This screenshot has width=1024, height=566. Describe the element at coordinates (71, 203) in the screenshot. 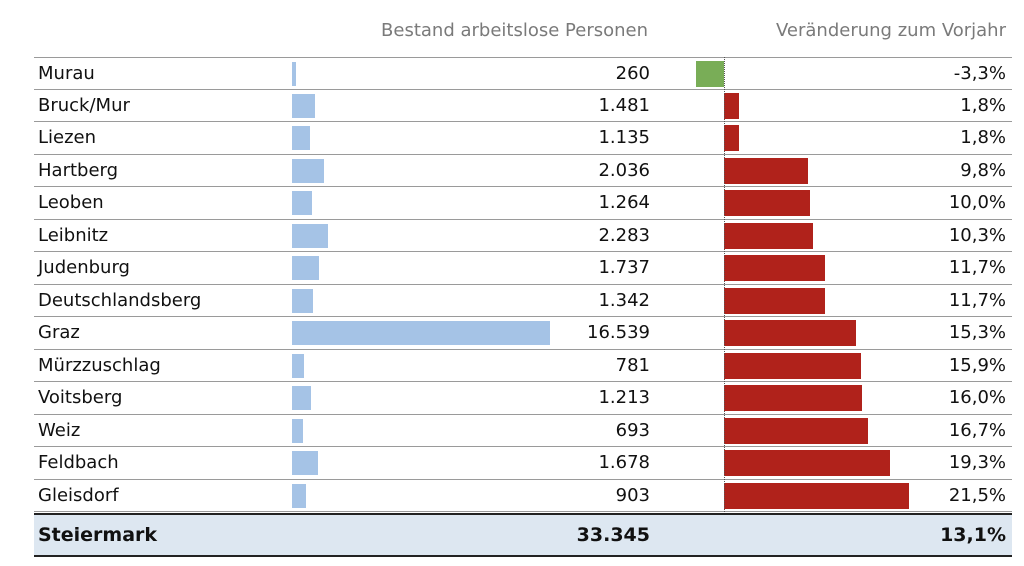

I see `district-name: Leoben` at that location.